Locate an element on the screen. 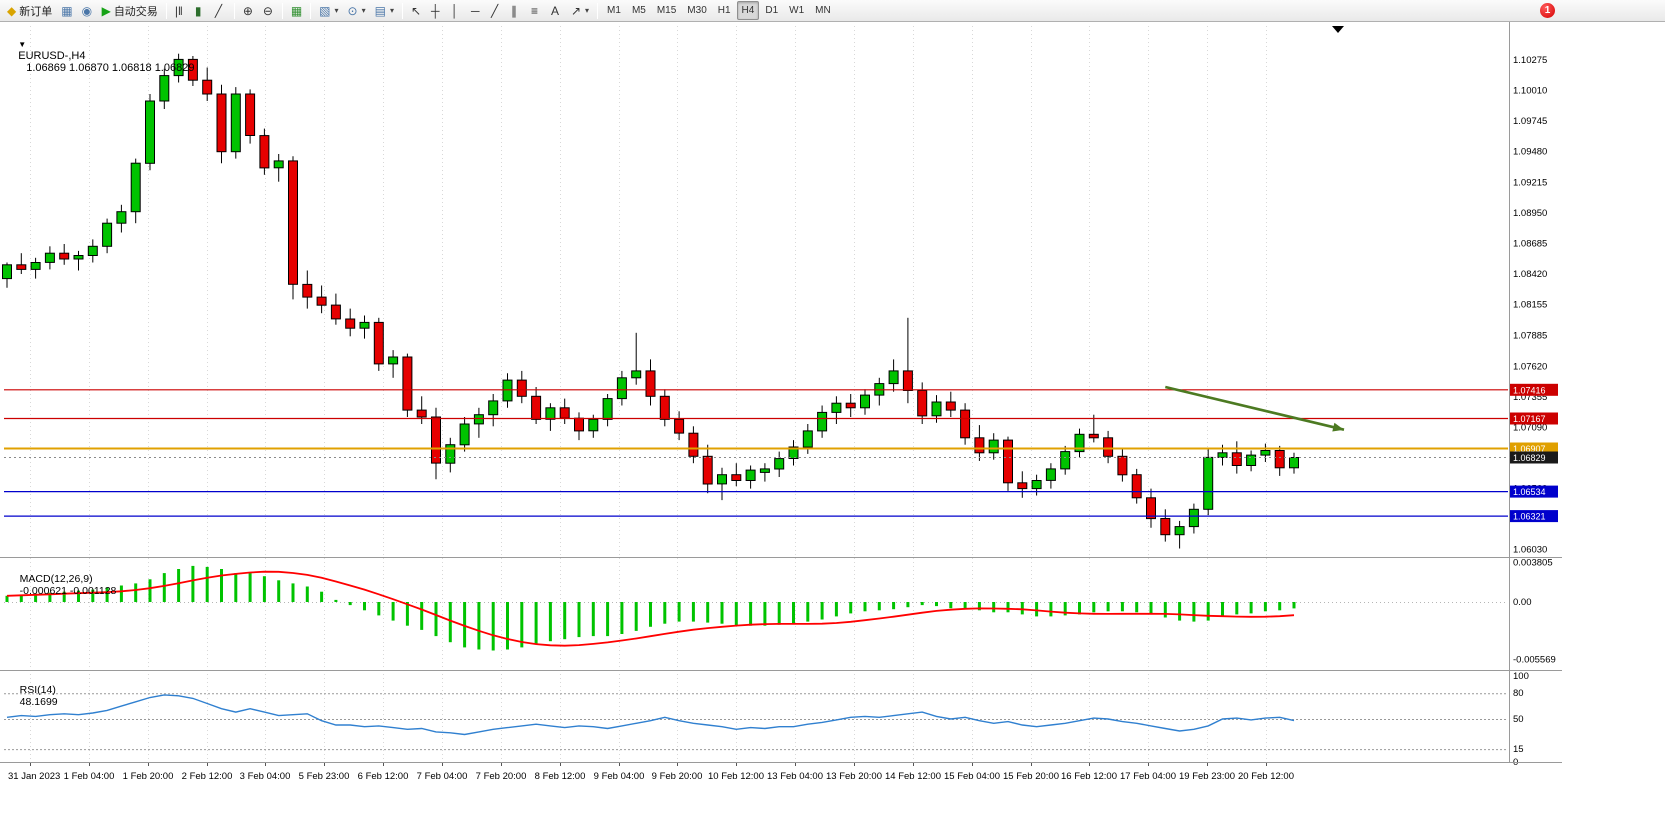 This screenshot has width=1665, height=838. timeframe-m15-button: M15 is located at coordinates (666, 10).